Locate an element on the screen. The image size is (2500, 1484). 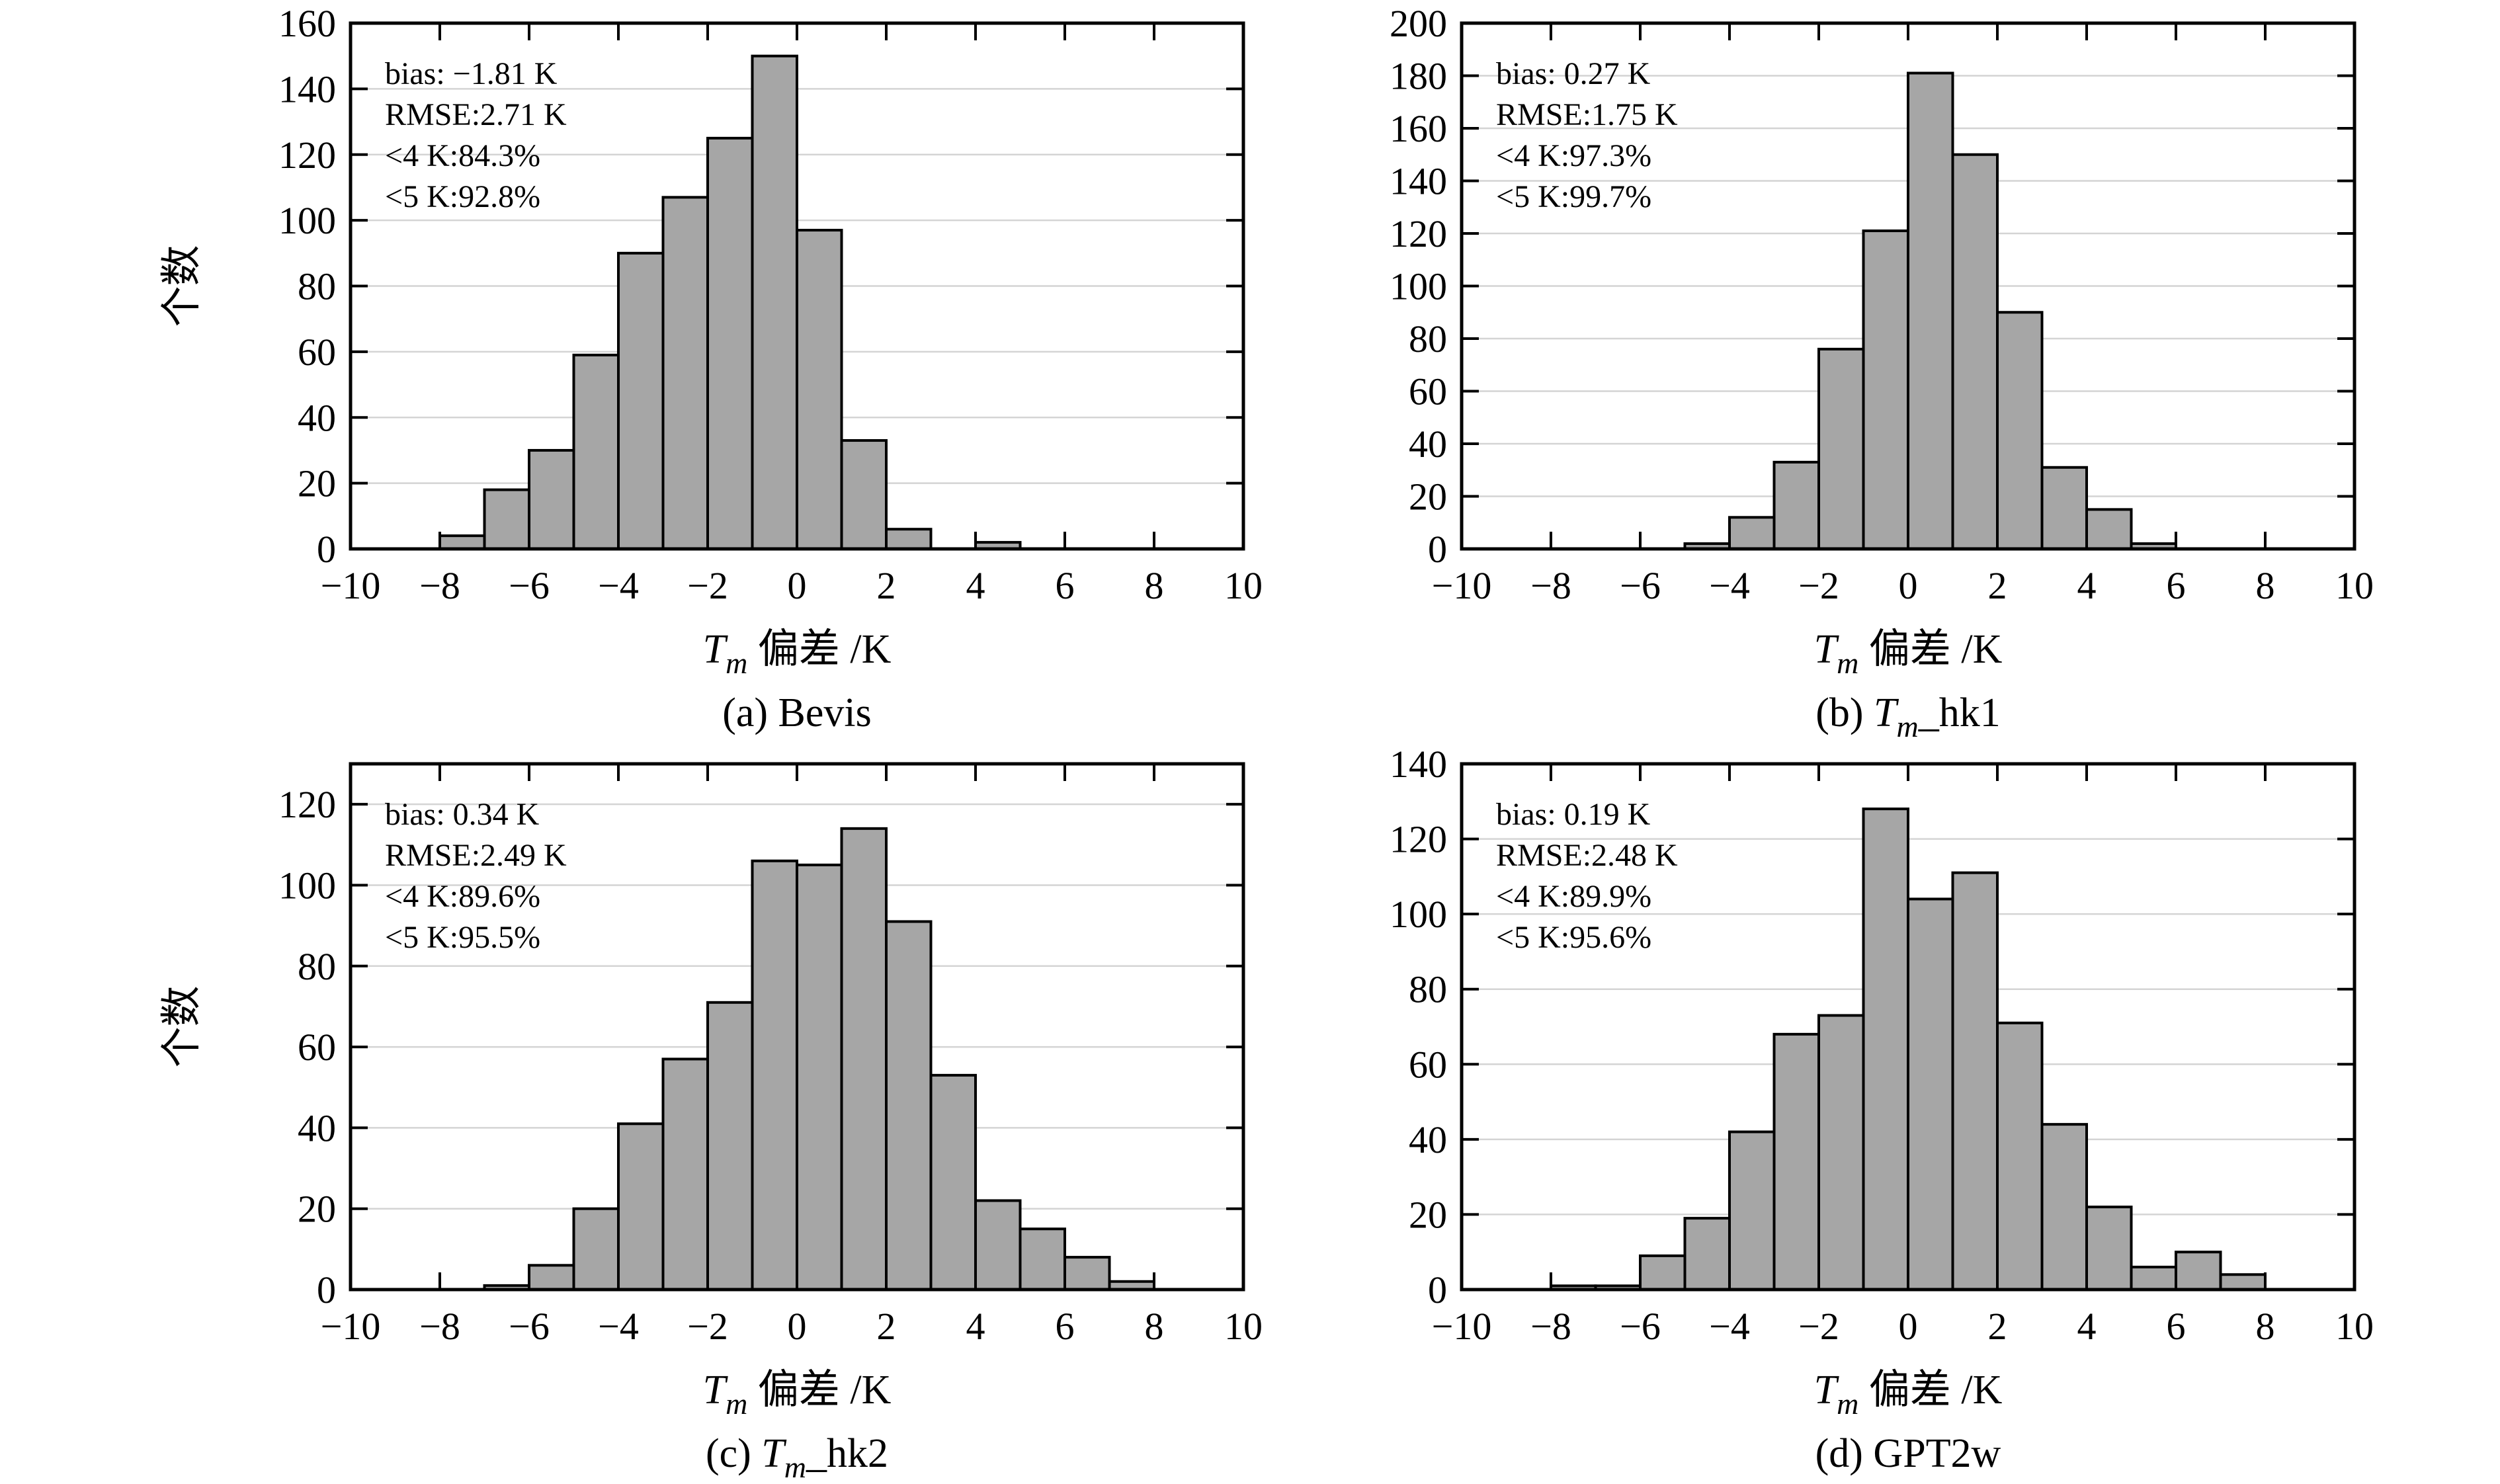
annotation-line: <4 K:97.3% is located at coordinates (1573, 155).